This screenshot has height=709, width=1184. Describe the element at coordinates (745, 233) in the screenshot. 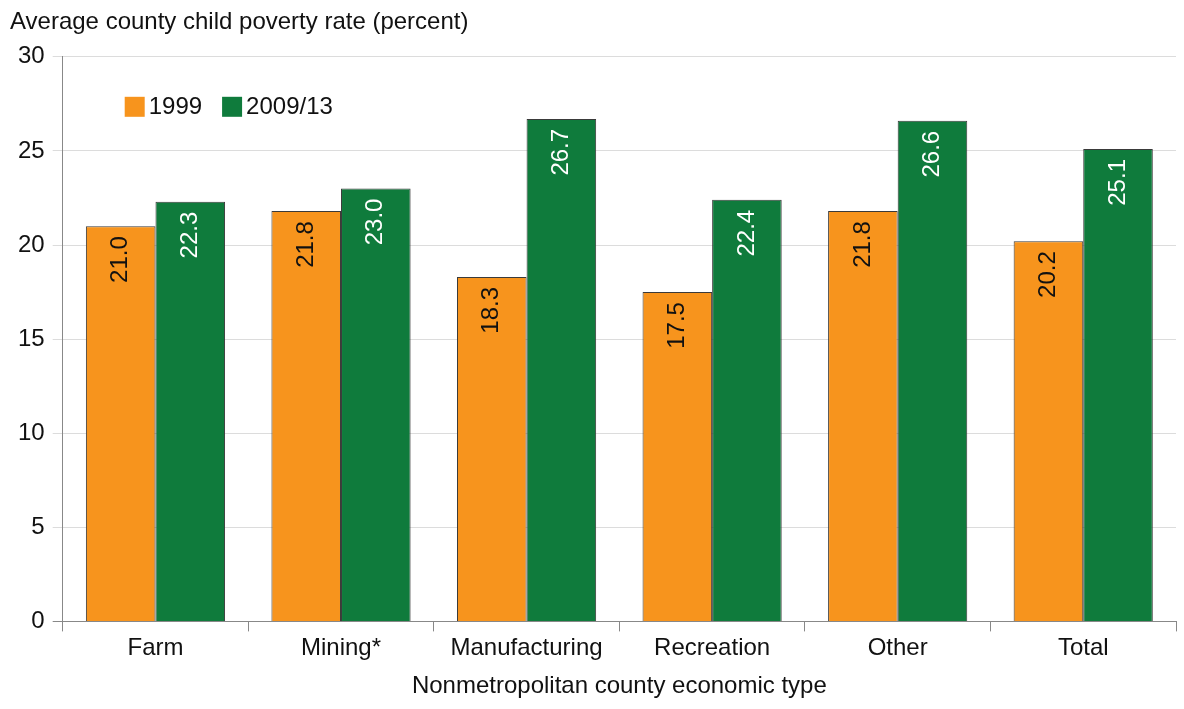

I see `data-label: 22.4` at that location.